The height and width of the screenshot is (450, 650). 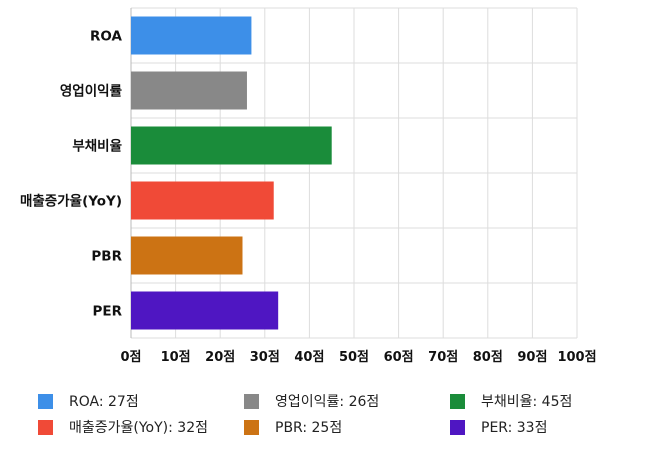 I want to click on x-tick-label: 80점, so click(x=488, y=357).